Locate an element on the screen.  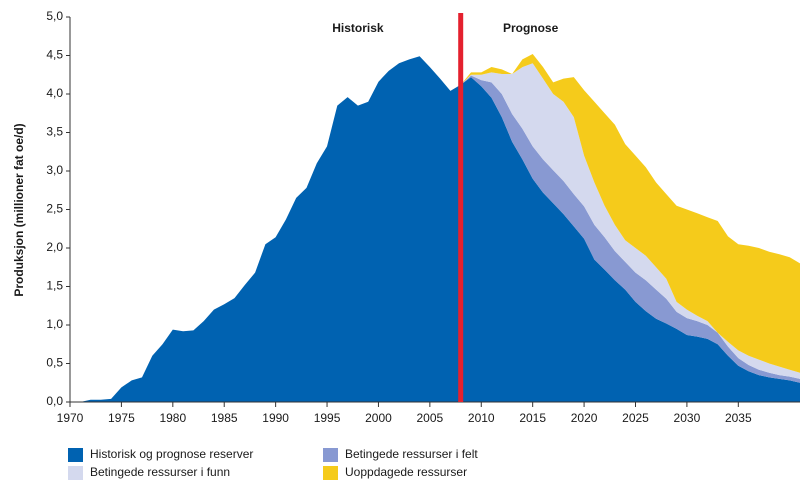
x-tick-label: 2030 is located at coordinates (687, 418).